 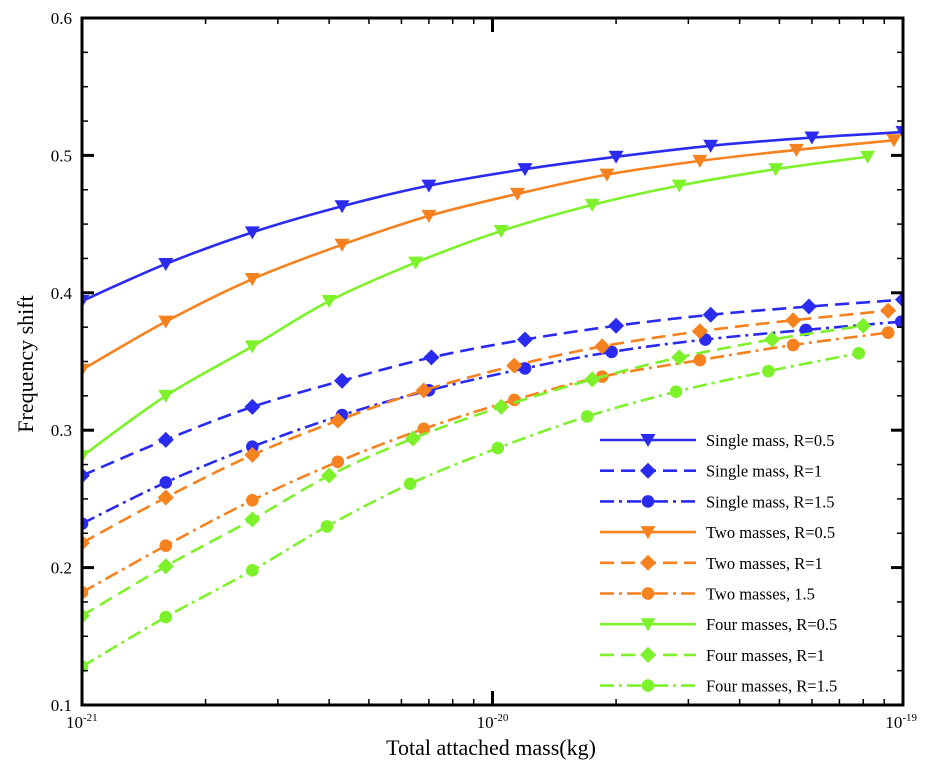 I want to click on y-axis-title: Frequency shift, so click(x=25, y=363).